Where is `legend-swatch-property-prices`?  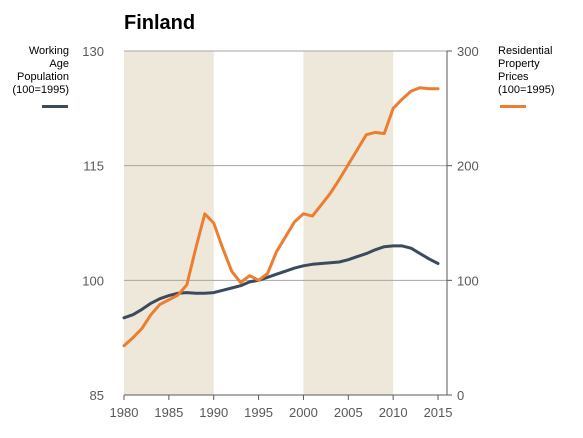 legend-swatch-property-prices is located at coordinates (513, 106).